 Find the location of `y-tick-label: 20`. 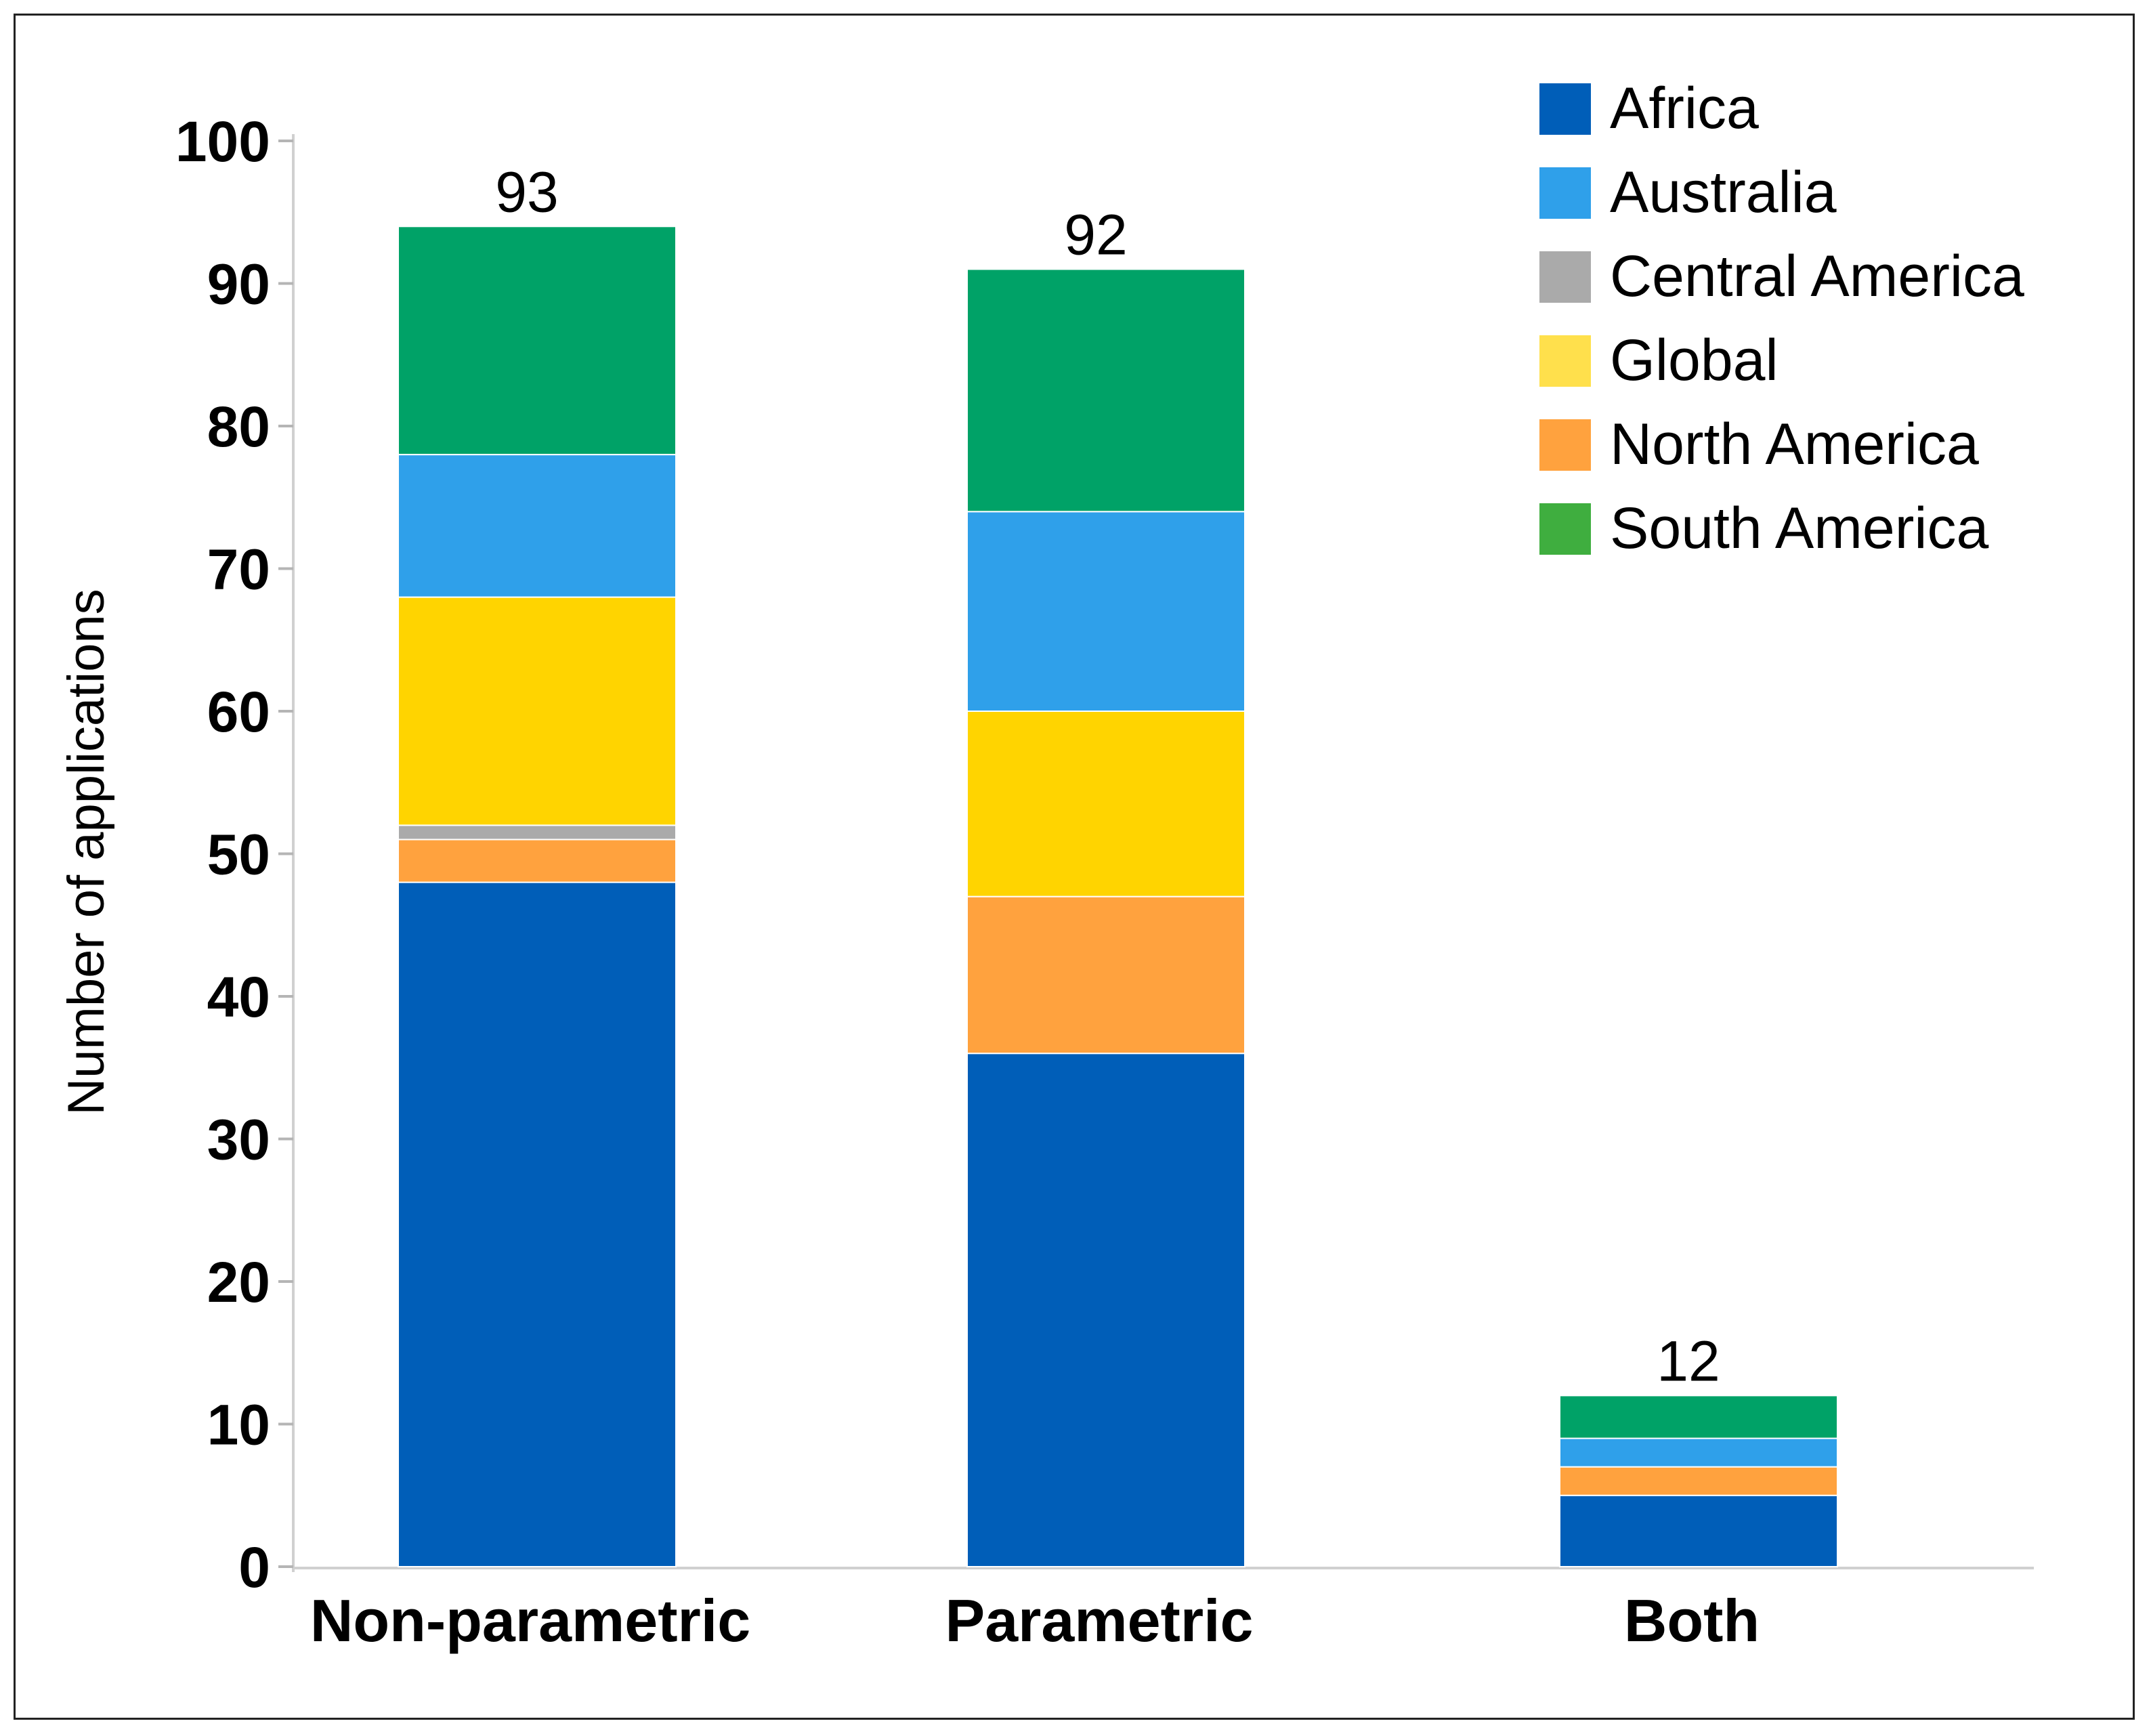

y-tick-label: 20 is located at coordinates (239, 1282).